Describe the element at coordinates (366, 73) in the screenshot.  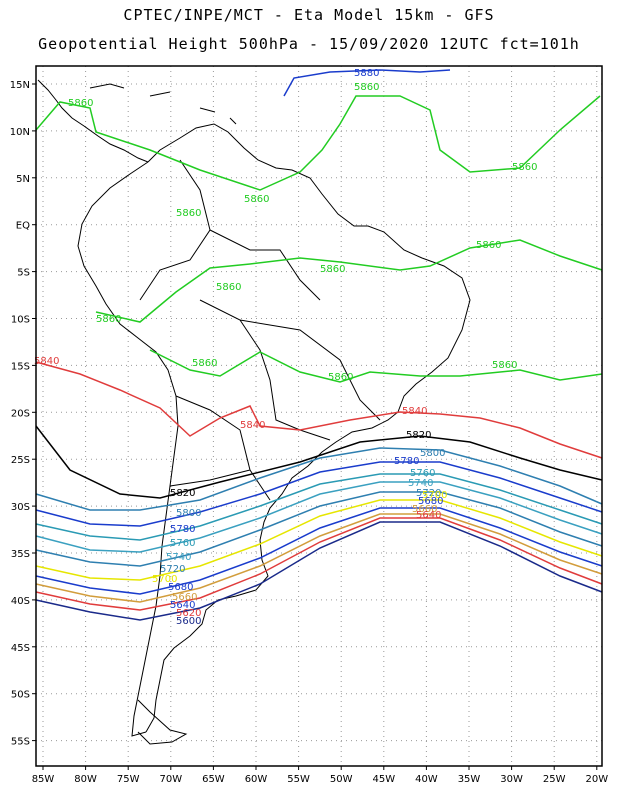
I see `label-5880: 5880` at that location.